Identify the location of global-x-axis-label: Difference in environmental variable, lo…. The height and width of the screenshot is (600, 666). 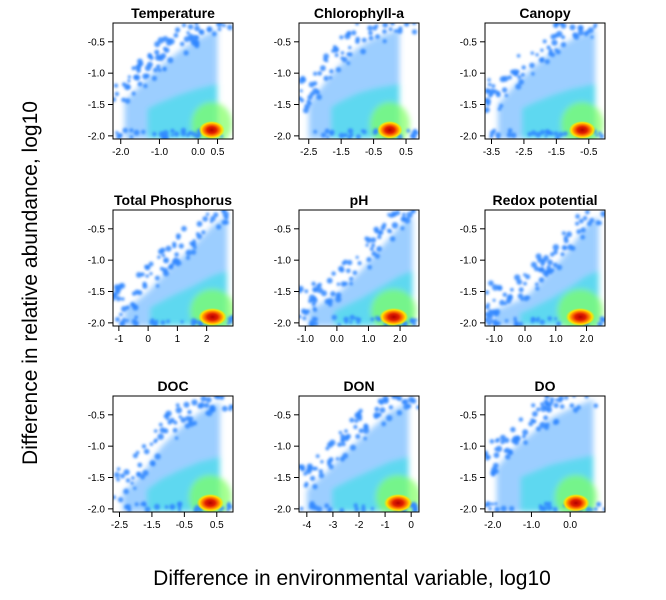
(352, 578).